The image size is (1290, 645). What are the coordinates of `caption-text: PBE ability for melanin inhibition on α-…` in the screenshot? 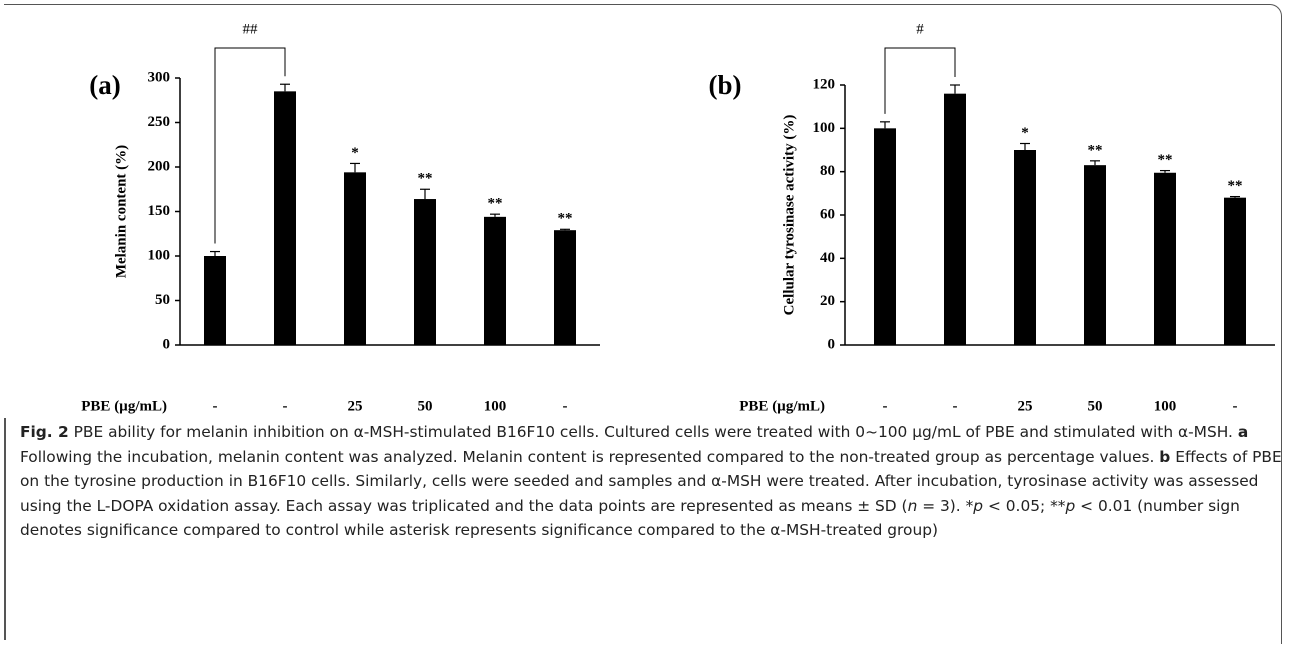 It's located at (653, 432).